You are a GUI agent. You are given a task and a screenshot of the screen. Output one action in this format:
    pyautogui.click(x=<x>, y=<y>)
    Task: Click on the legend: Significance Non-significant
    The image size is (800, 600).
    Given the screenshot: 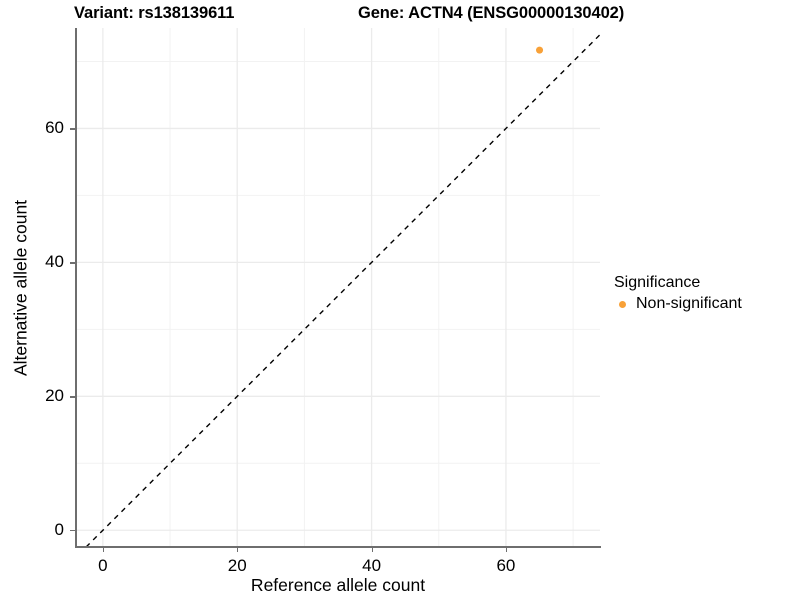 What is the action you would take?
    pyautogui.click(x=704, y=293)
    